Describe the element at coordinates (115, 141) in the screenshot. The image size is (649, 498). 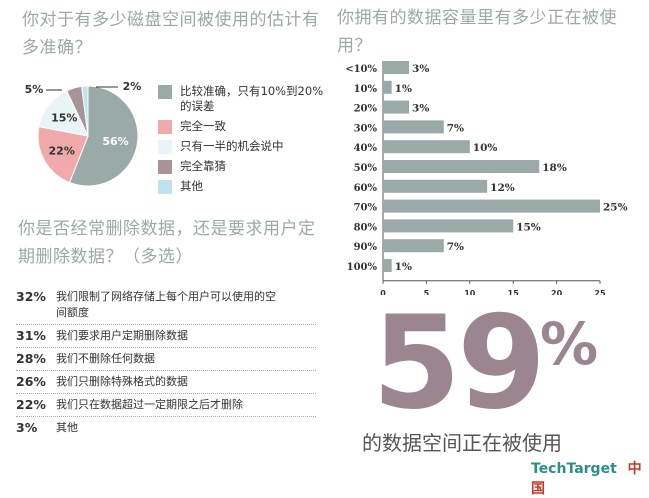
I see `pie-slice-label: 56%` at that location.